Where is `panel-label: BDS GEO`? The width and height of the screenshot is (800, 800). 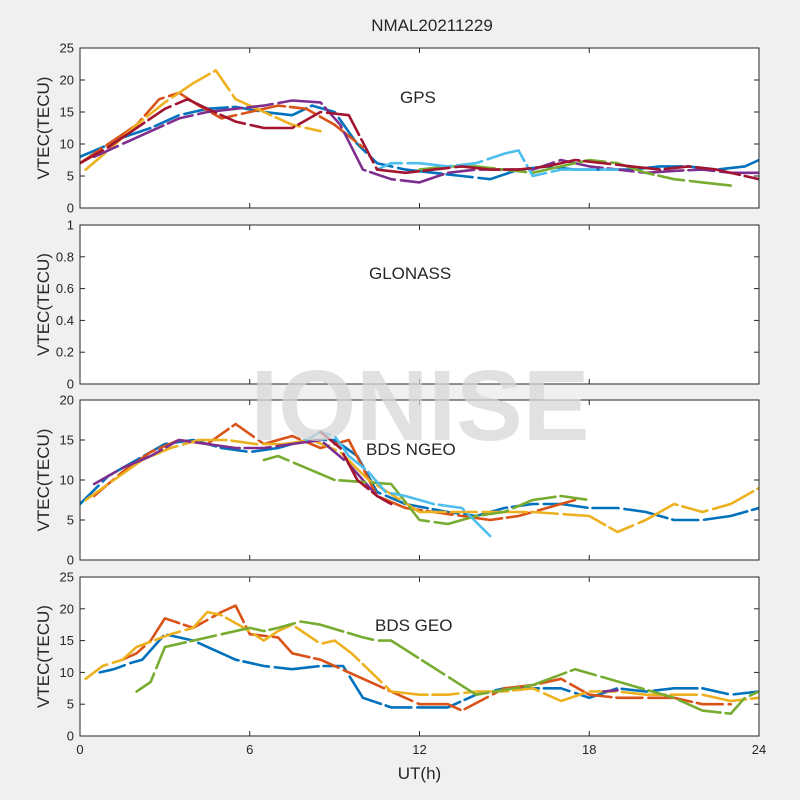 panel-label: BDS GEO is located at coordinates (413, 625).